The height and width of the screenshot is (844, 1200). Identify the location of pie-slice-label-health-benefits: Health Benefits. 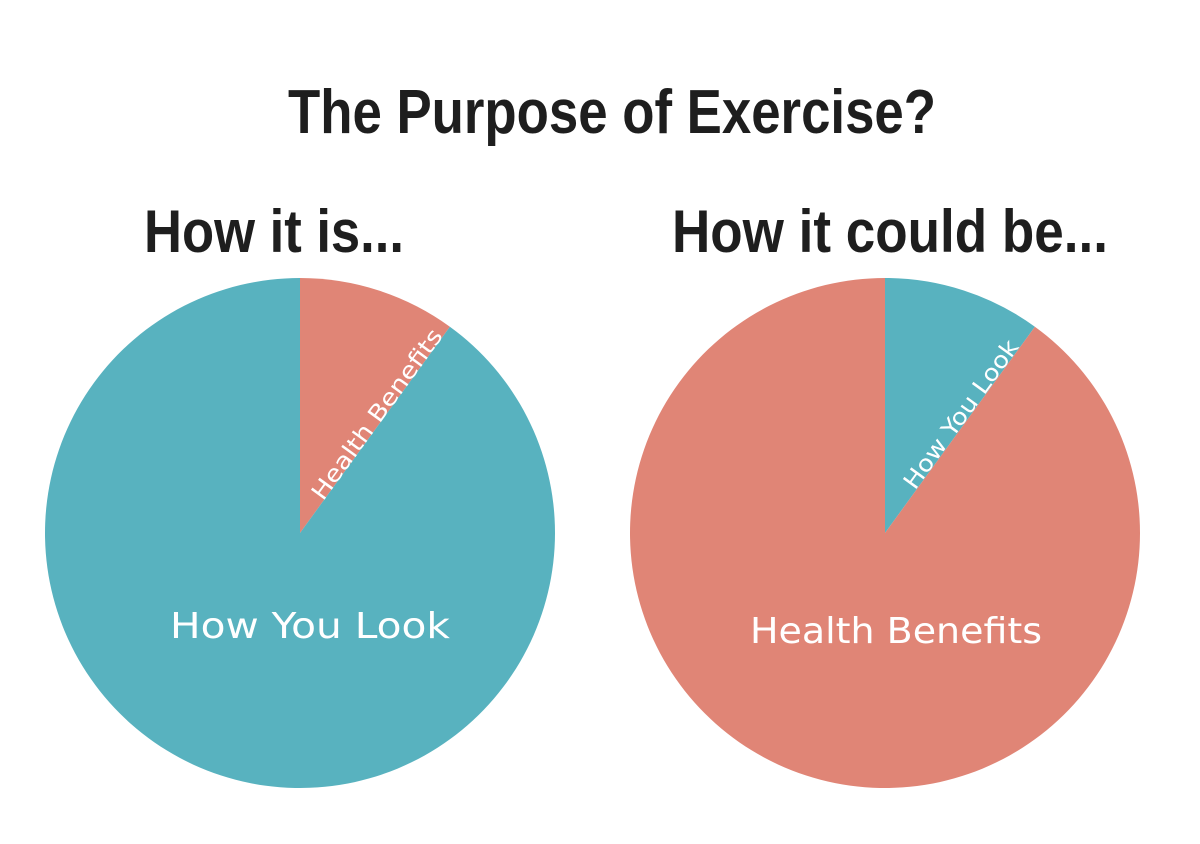
(896, 631).